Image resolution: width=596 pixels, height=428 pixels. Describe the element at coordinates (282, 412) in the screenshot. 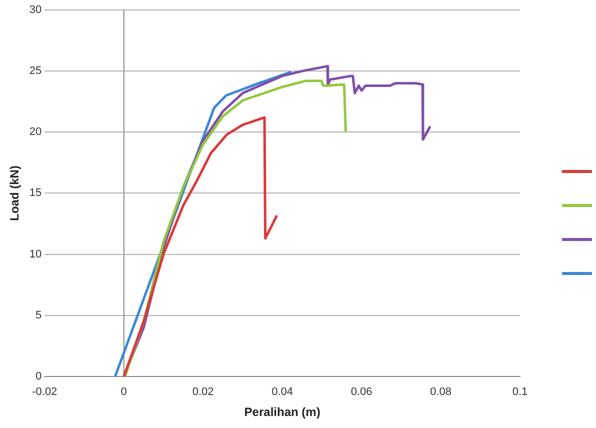

I see `x-axis-title: Peralihan (m)` at that location.